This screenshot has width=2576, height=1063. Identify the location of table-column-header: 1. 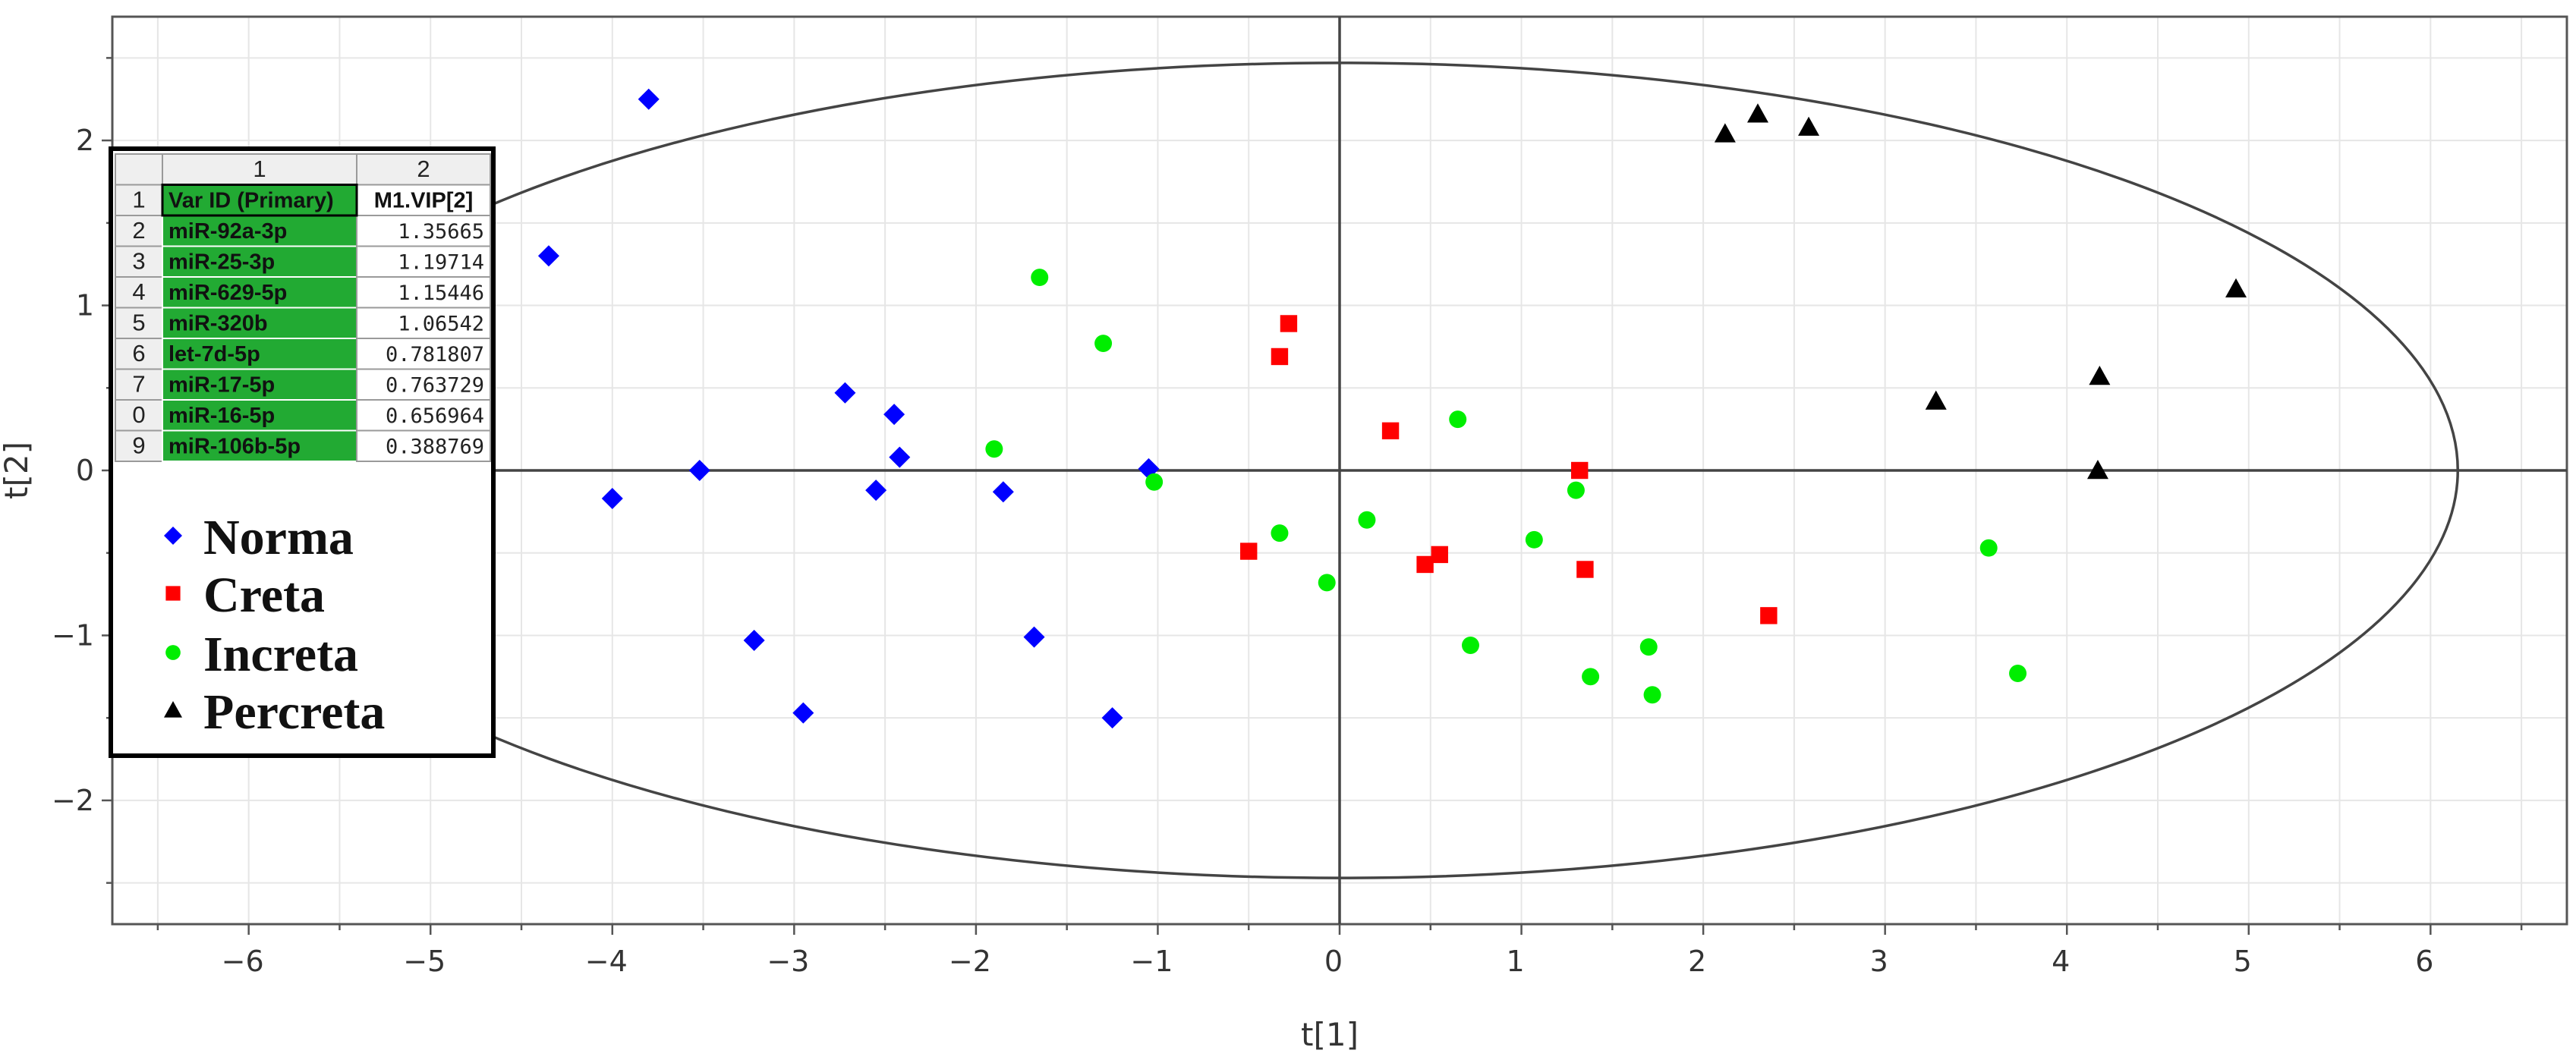
(259, 169).